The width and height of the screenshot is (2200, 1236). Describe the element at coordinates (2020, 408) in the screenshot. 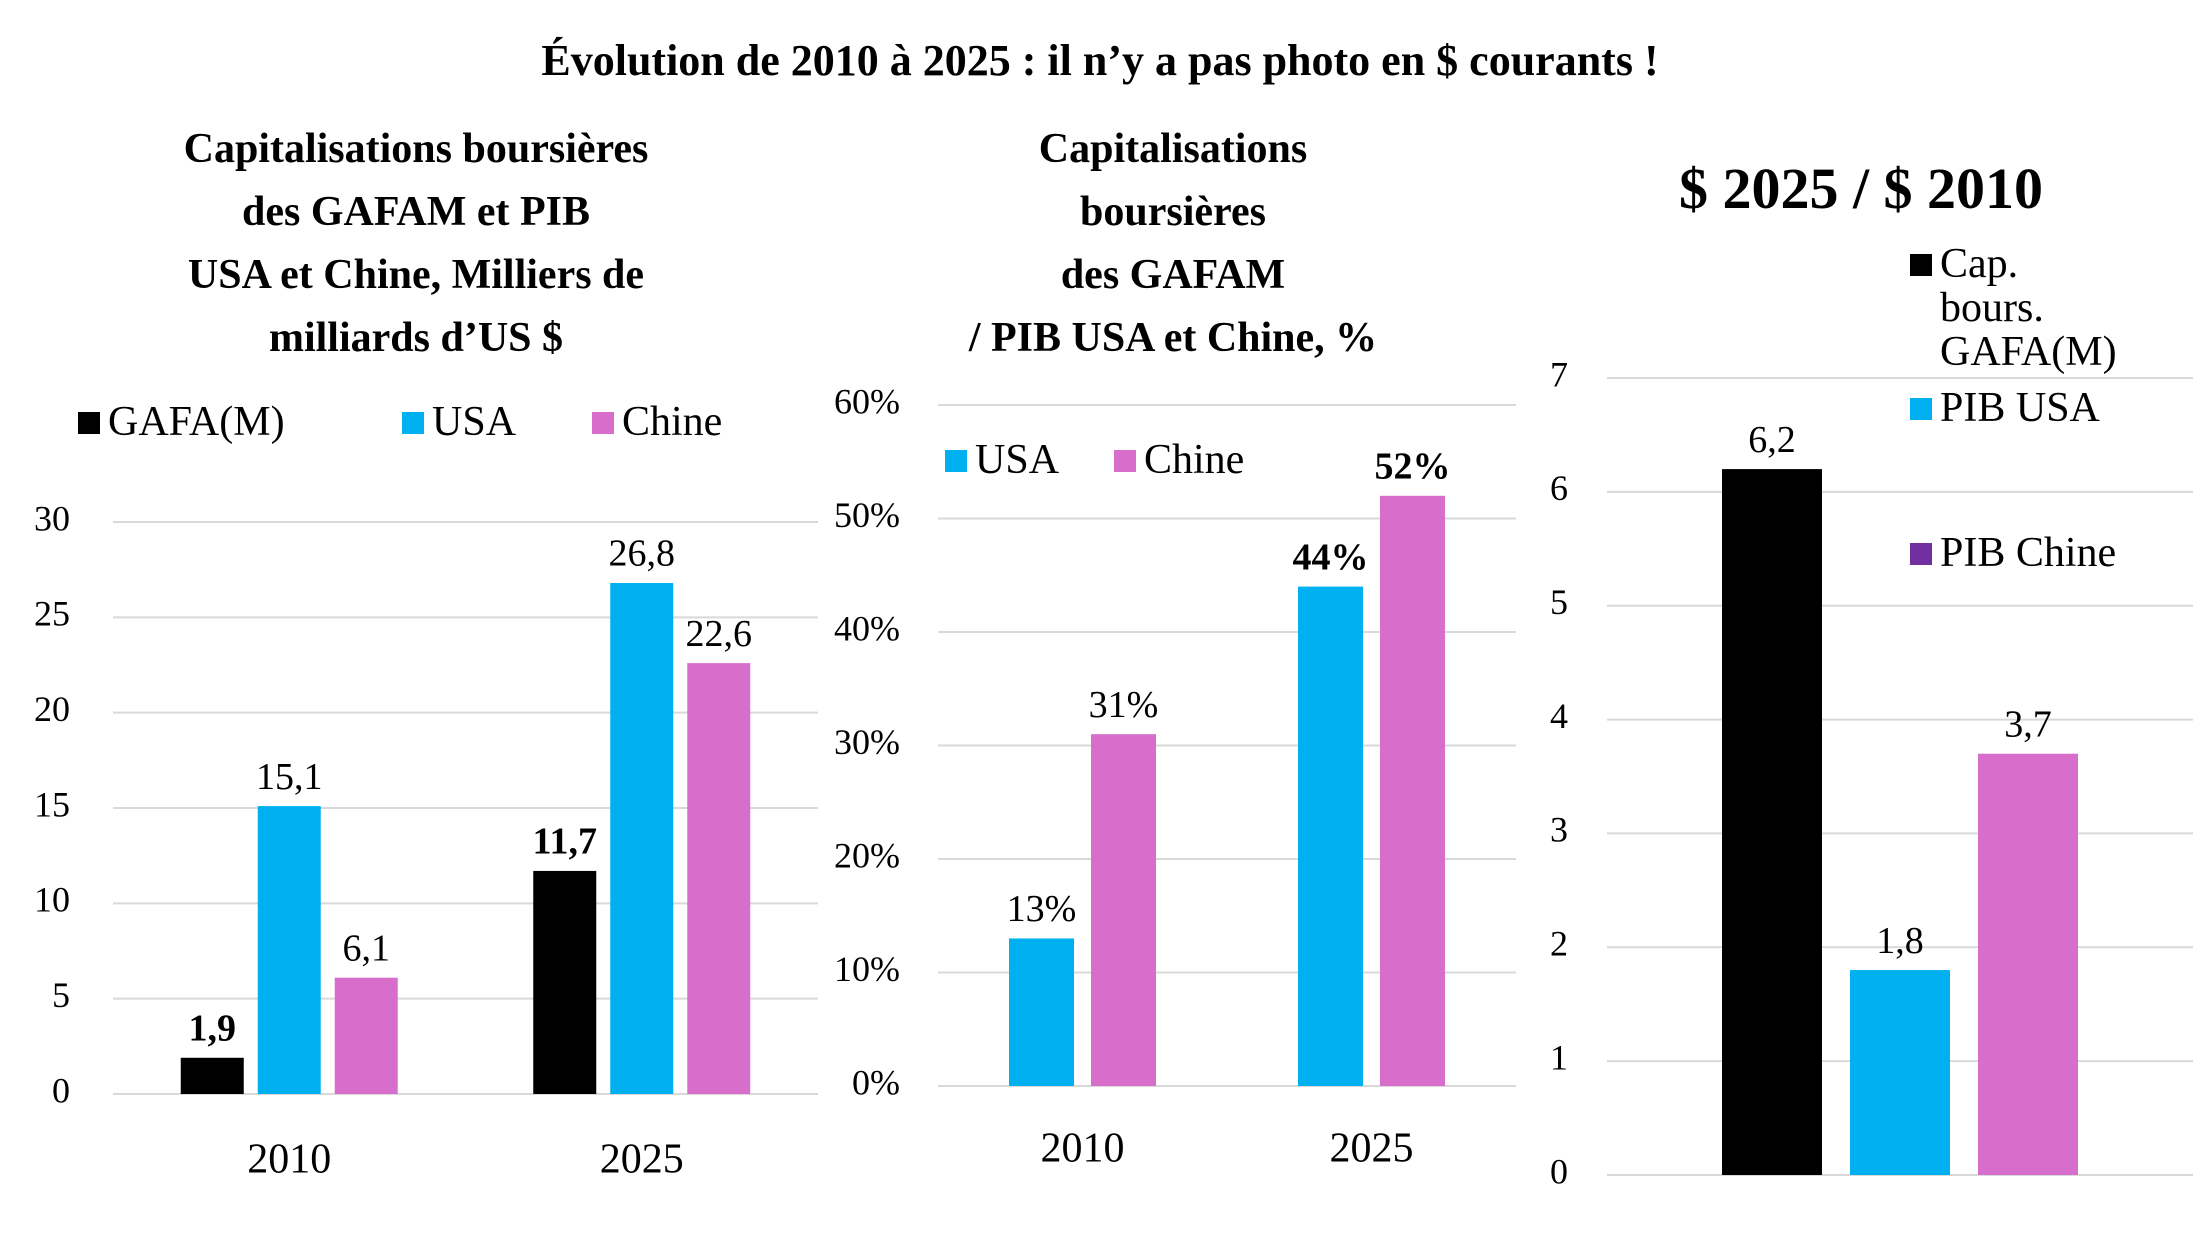

I see `legend-label: PIB USA` at that location.